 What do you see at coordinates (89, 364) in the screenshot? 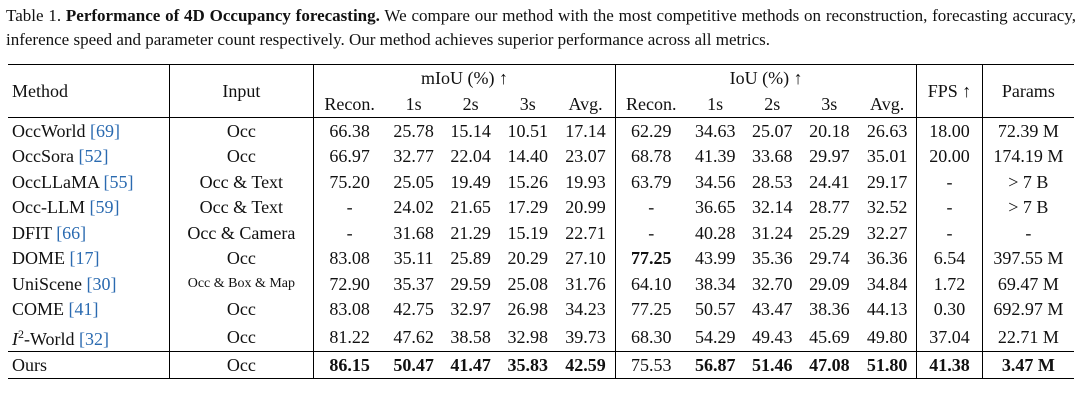
I see `method-cell: Ours` at bounding box center [89, 364].